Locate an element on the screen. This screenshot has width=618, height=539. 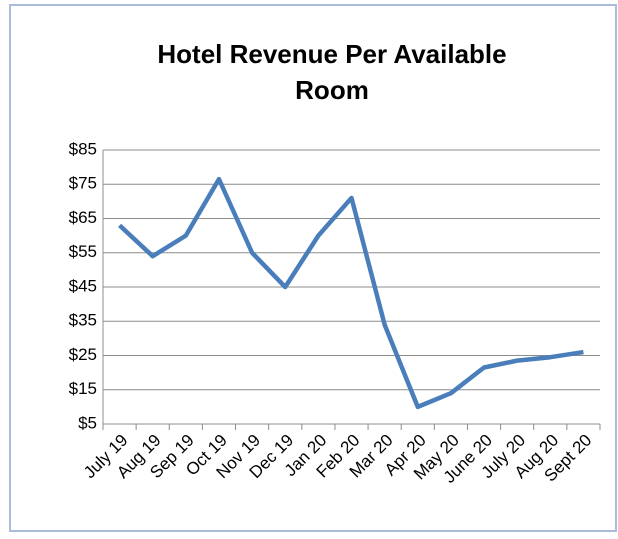
y-tick-label: $45 is located at coordinates (83, 285).